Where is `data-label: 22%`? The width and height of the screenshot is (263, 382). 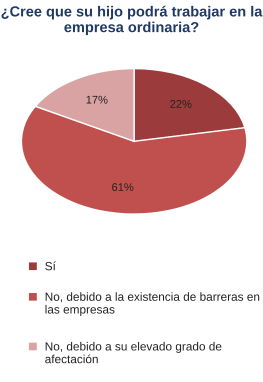
data-label: 22% is located at coordinates (181, 104).